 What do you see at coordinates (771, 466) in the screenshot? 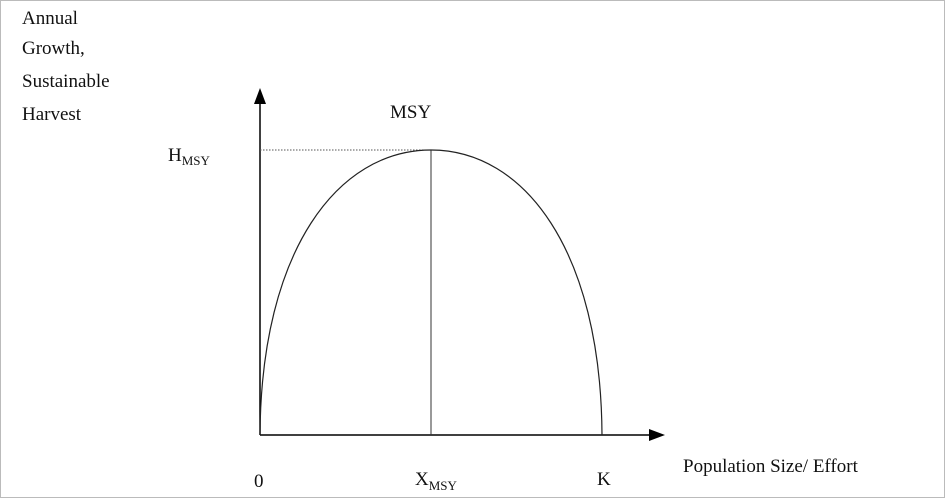
I see `x-axis-label: Population Size/ Effort` at bounding box center [771, 466].